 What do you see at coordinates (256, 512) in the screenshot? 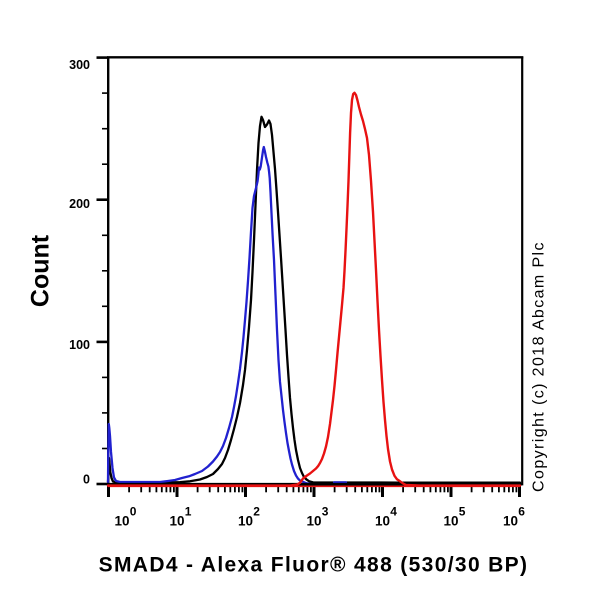
I see `svg-text: 2` at bounding box center [256, 512].